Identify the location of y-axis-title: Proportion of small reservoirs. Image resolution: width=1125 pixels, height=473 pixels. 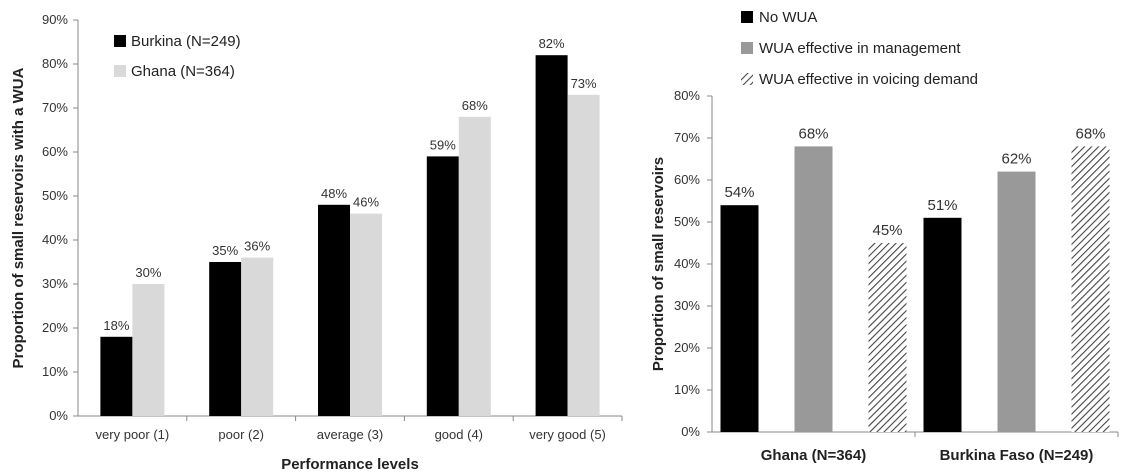
(658, 264).